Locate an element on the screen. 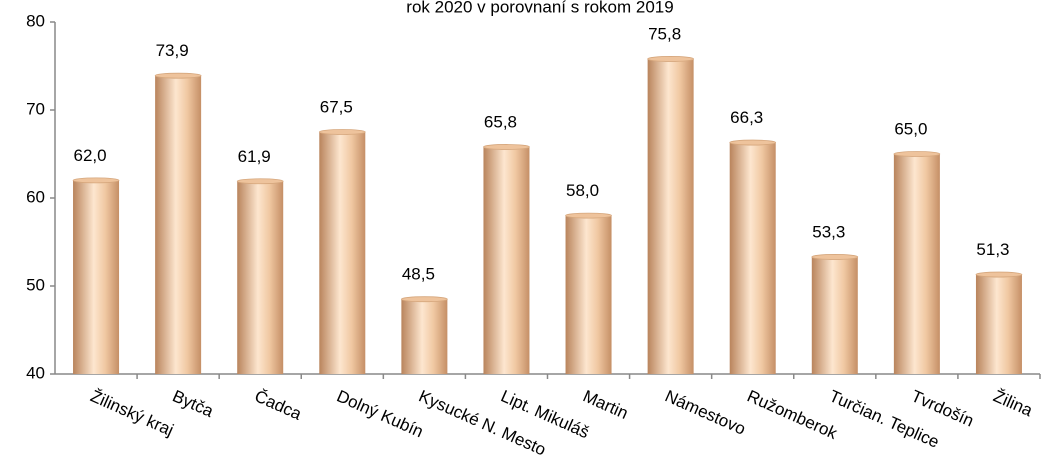 The height and width of the screenshot is (475, 1048). x-tick-label: Námestovo is located at coordinates (705, 412).